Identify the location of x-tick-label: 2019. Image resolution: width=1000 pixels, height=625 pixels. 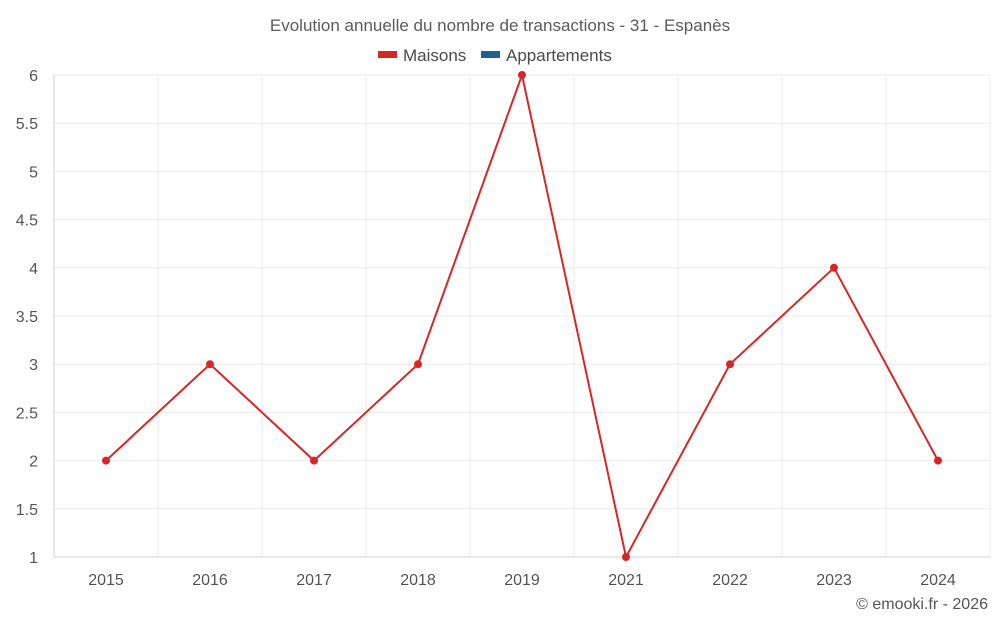
(522, 580).